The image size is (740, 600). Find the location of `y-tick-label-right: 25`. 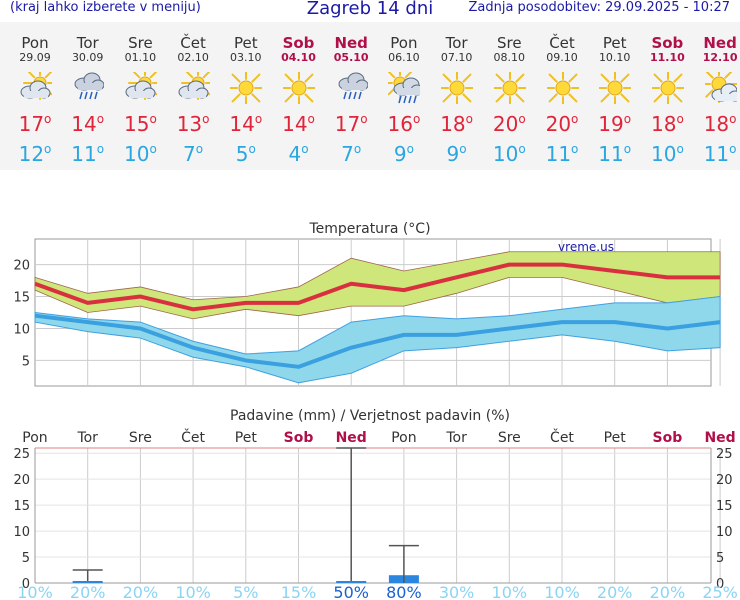

y-tick-label-right: 25 is located at coordinates (724, 454).